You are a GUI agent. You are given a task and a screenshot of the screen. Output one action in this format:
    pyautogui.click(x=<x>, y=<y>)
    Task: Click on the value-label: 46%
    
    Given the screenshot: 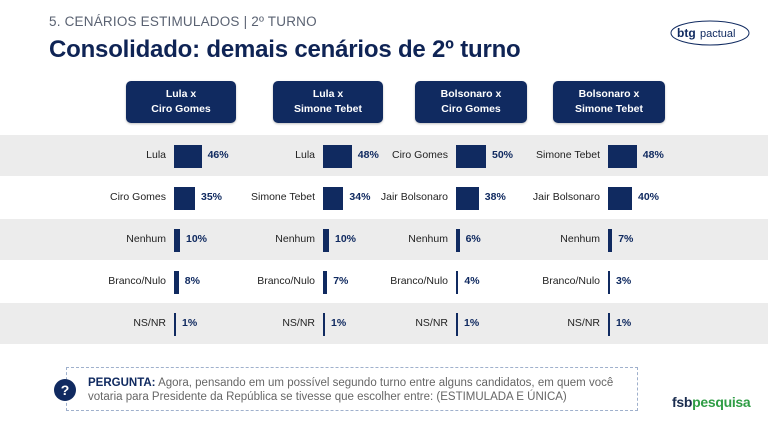 What is the action you would take?
    pyautogui.click(x=218, y=155)
    